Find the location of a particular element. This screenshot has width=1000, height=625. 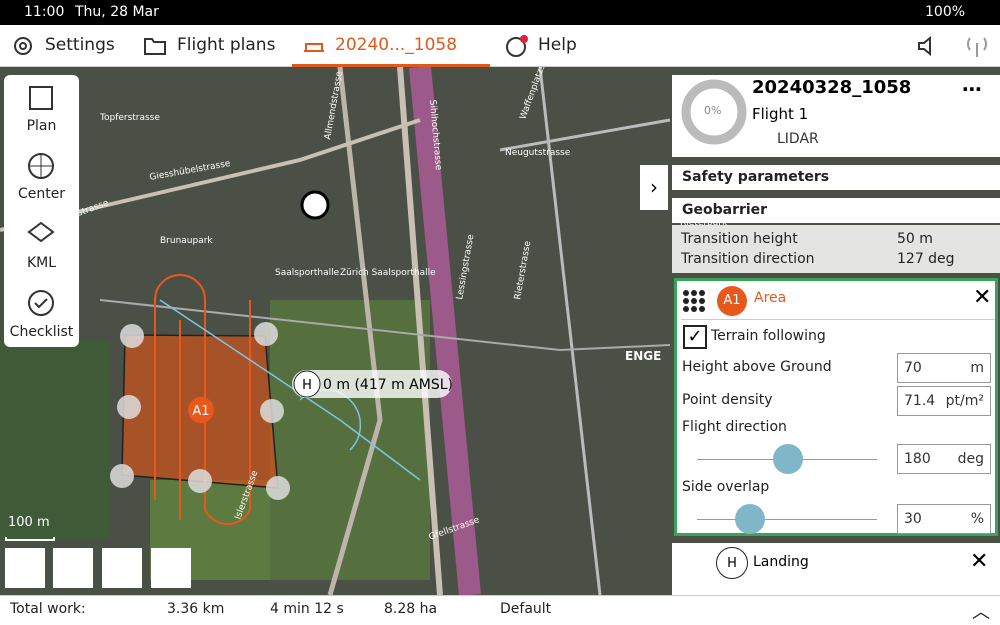

more-menu: ⋯ is located at coordinates (972, 89).